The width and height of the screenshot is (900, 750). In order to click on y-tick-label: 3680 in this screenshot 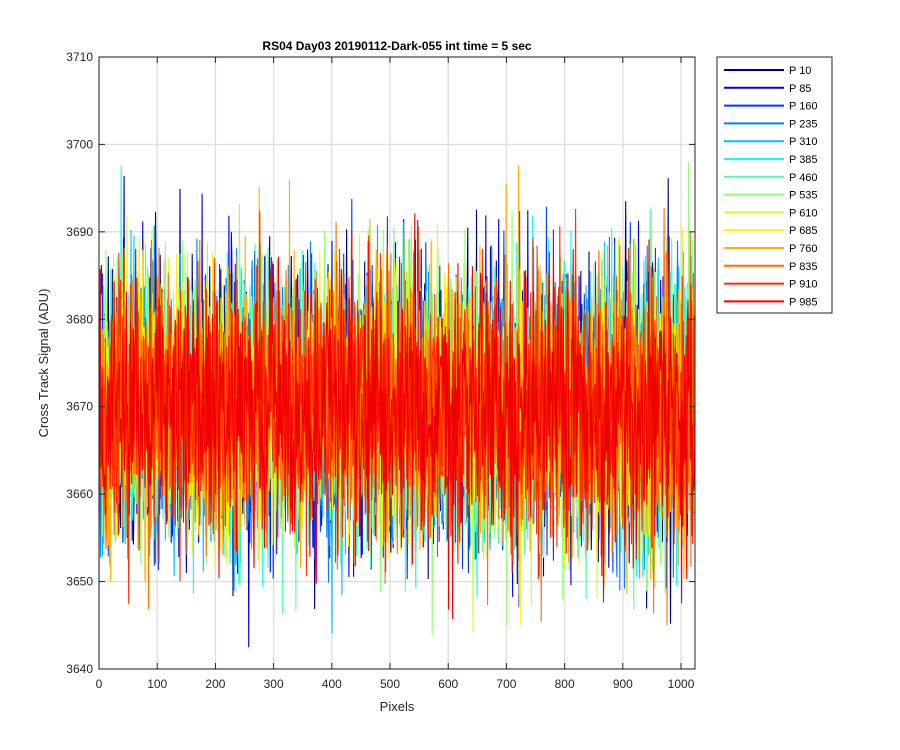, I will do `click(79, 319)`.